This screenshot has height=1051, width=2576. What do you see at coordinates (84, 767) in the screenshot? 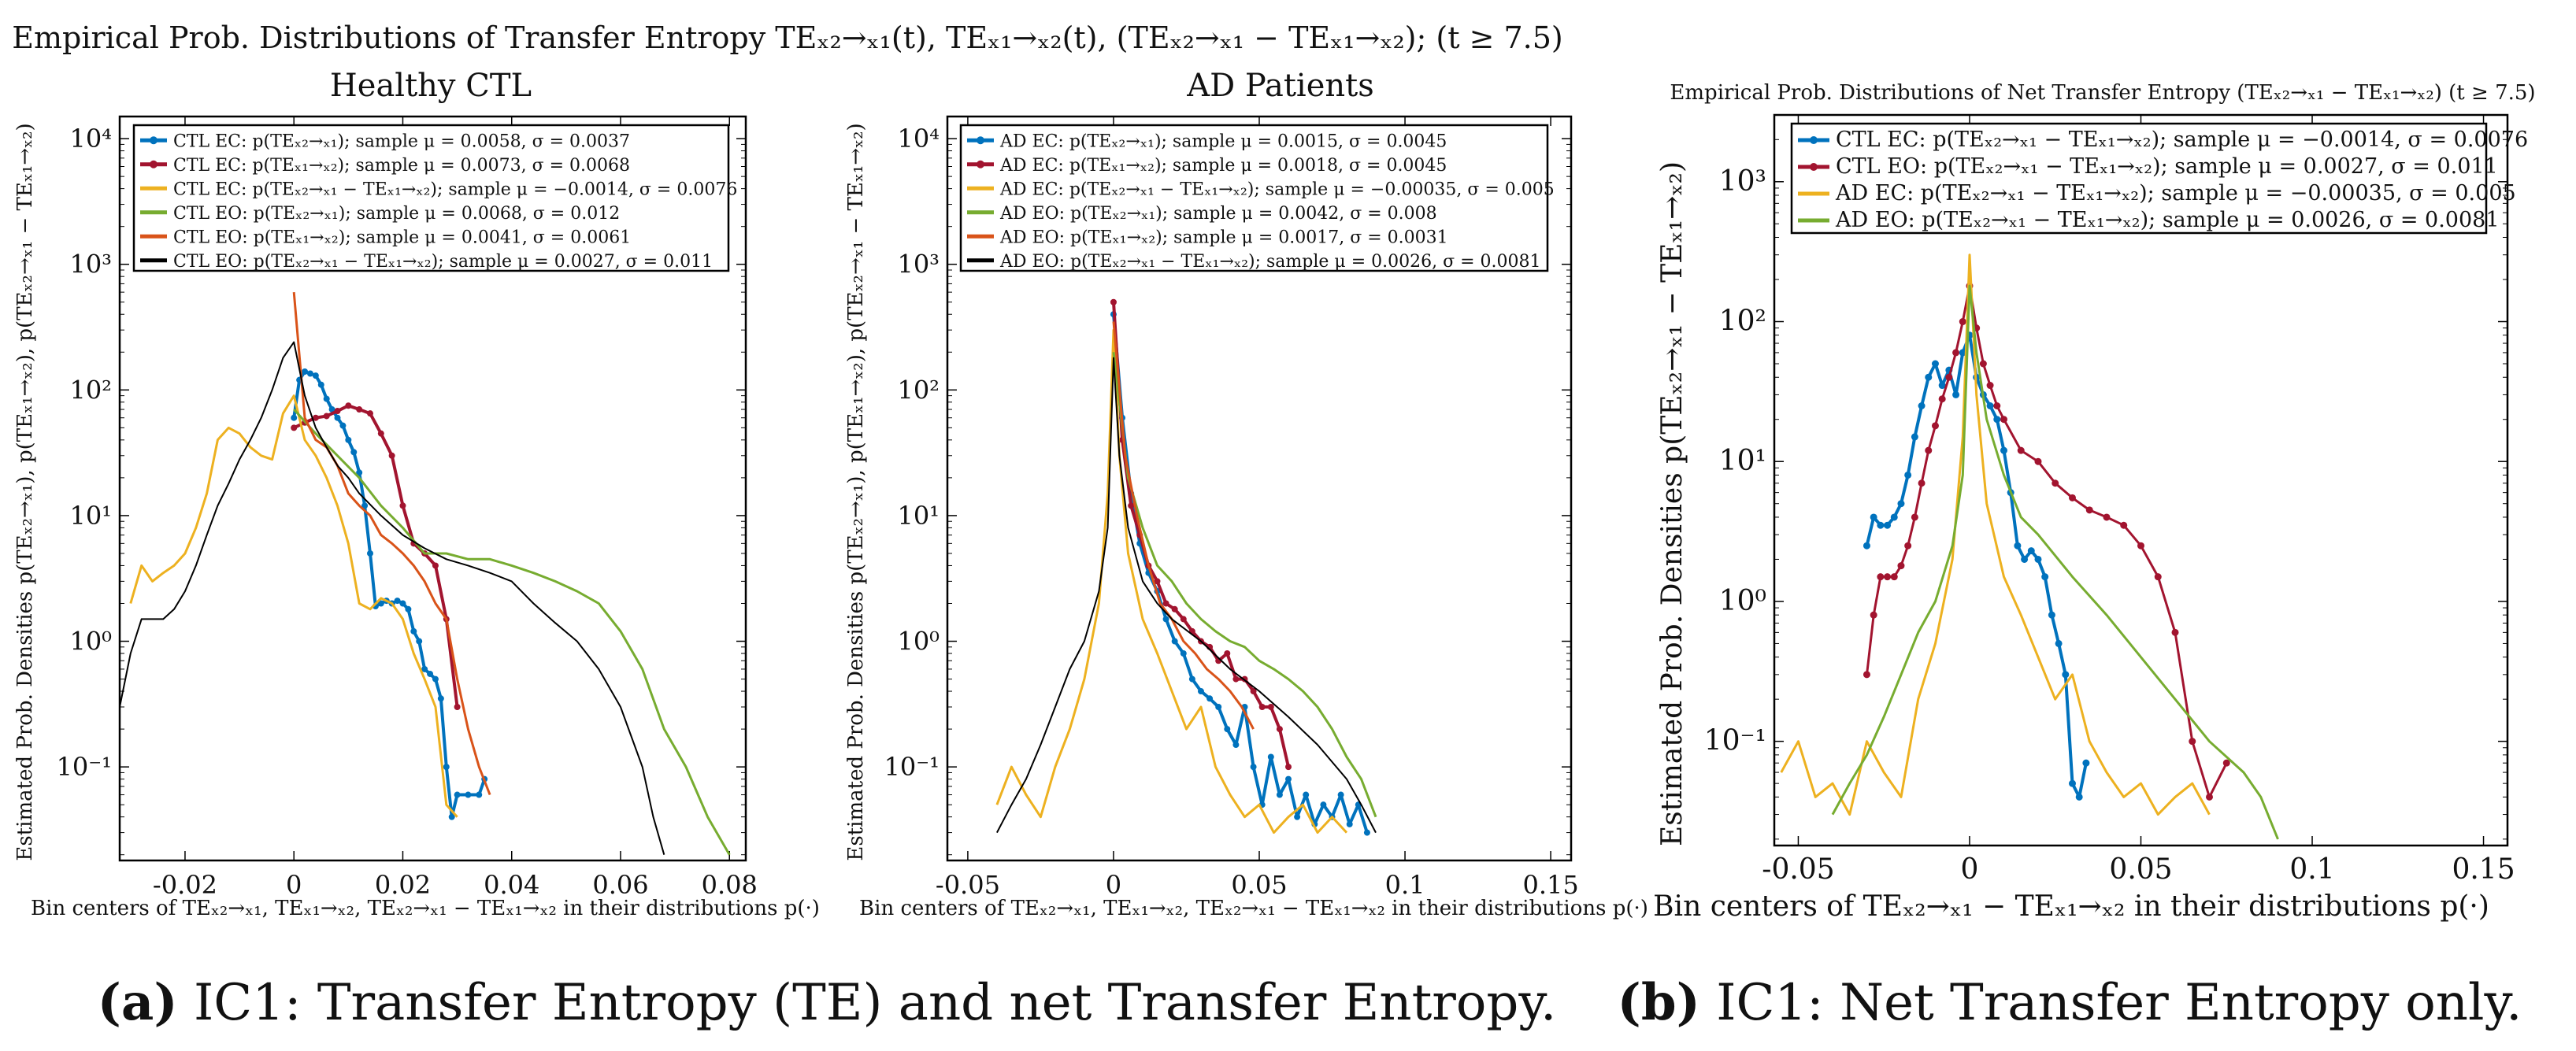
I see `y-tick-label: 10⁻¹` at bounding box center [84, 767].